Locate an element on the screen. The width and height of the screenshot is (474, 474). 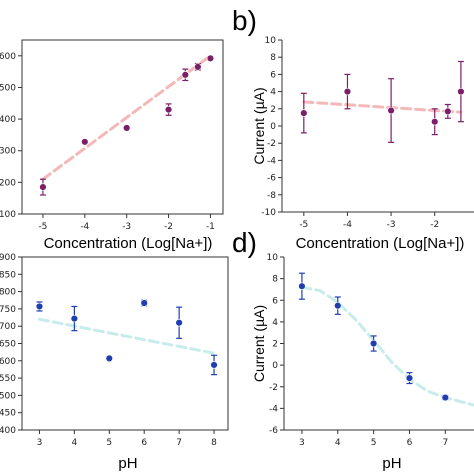
y-tick-label: 200 is located at coordinates (8, 183).